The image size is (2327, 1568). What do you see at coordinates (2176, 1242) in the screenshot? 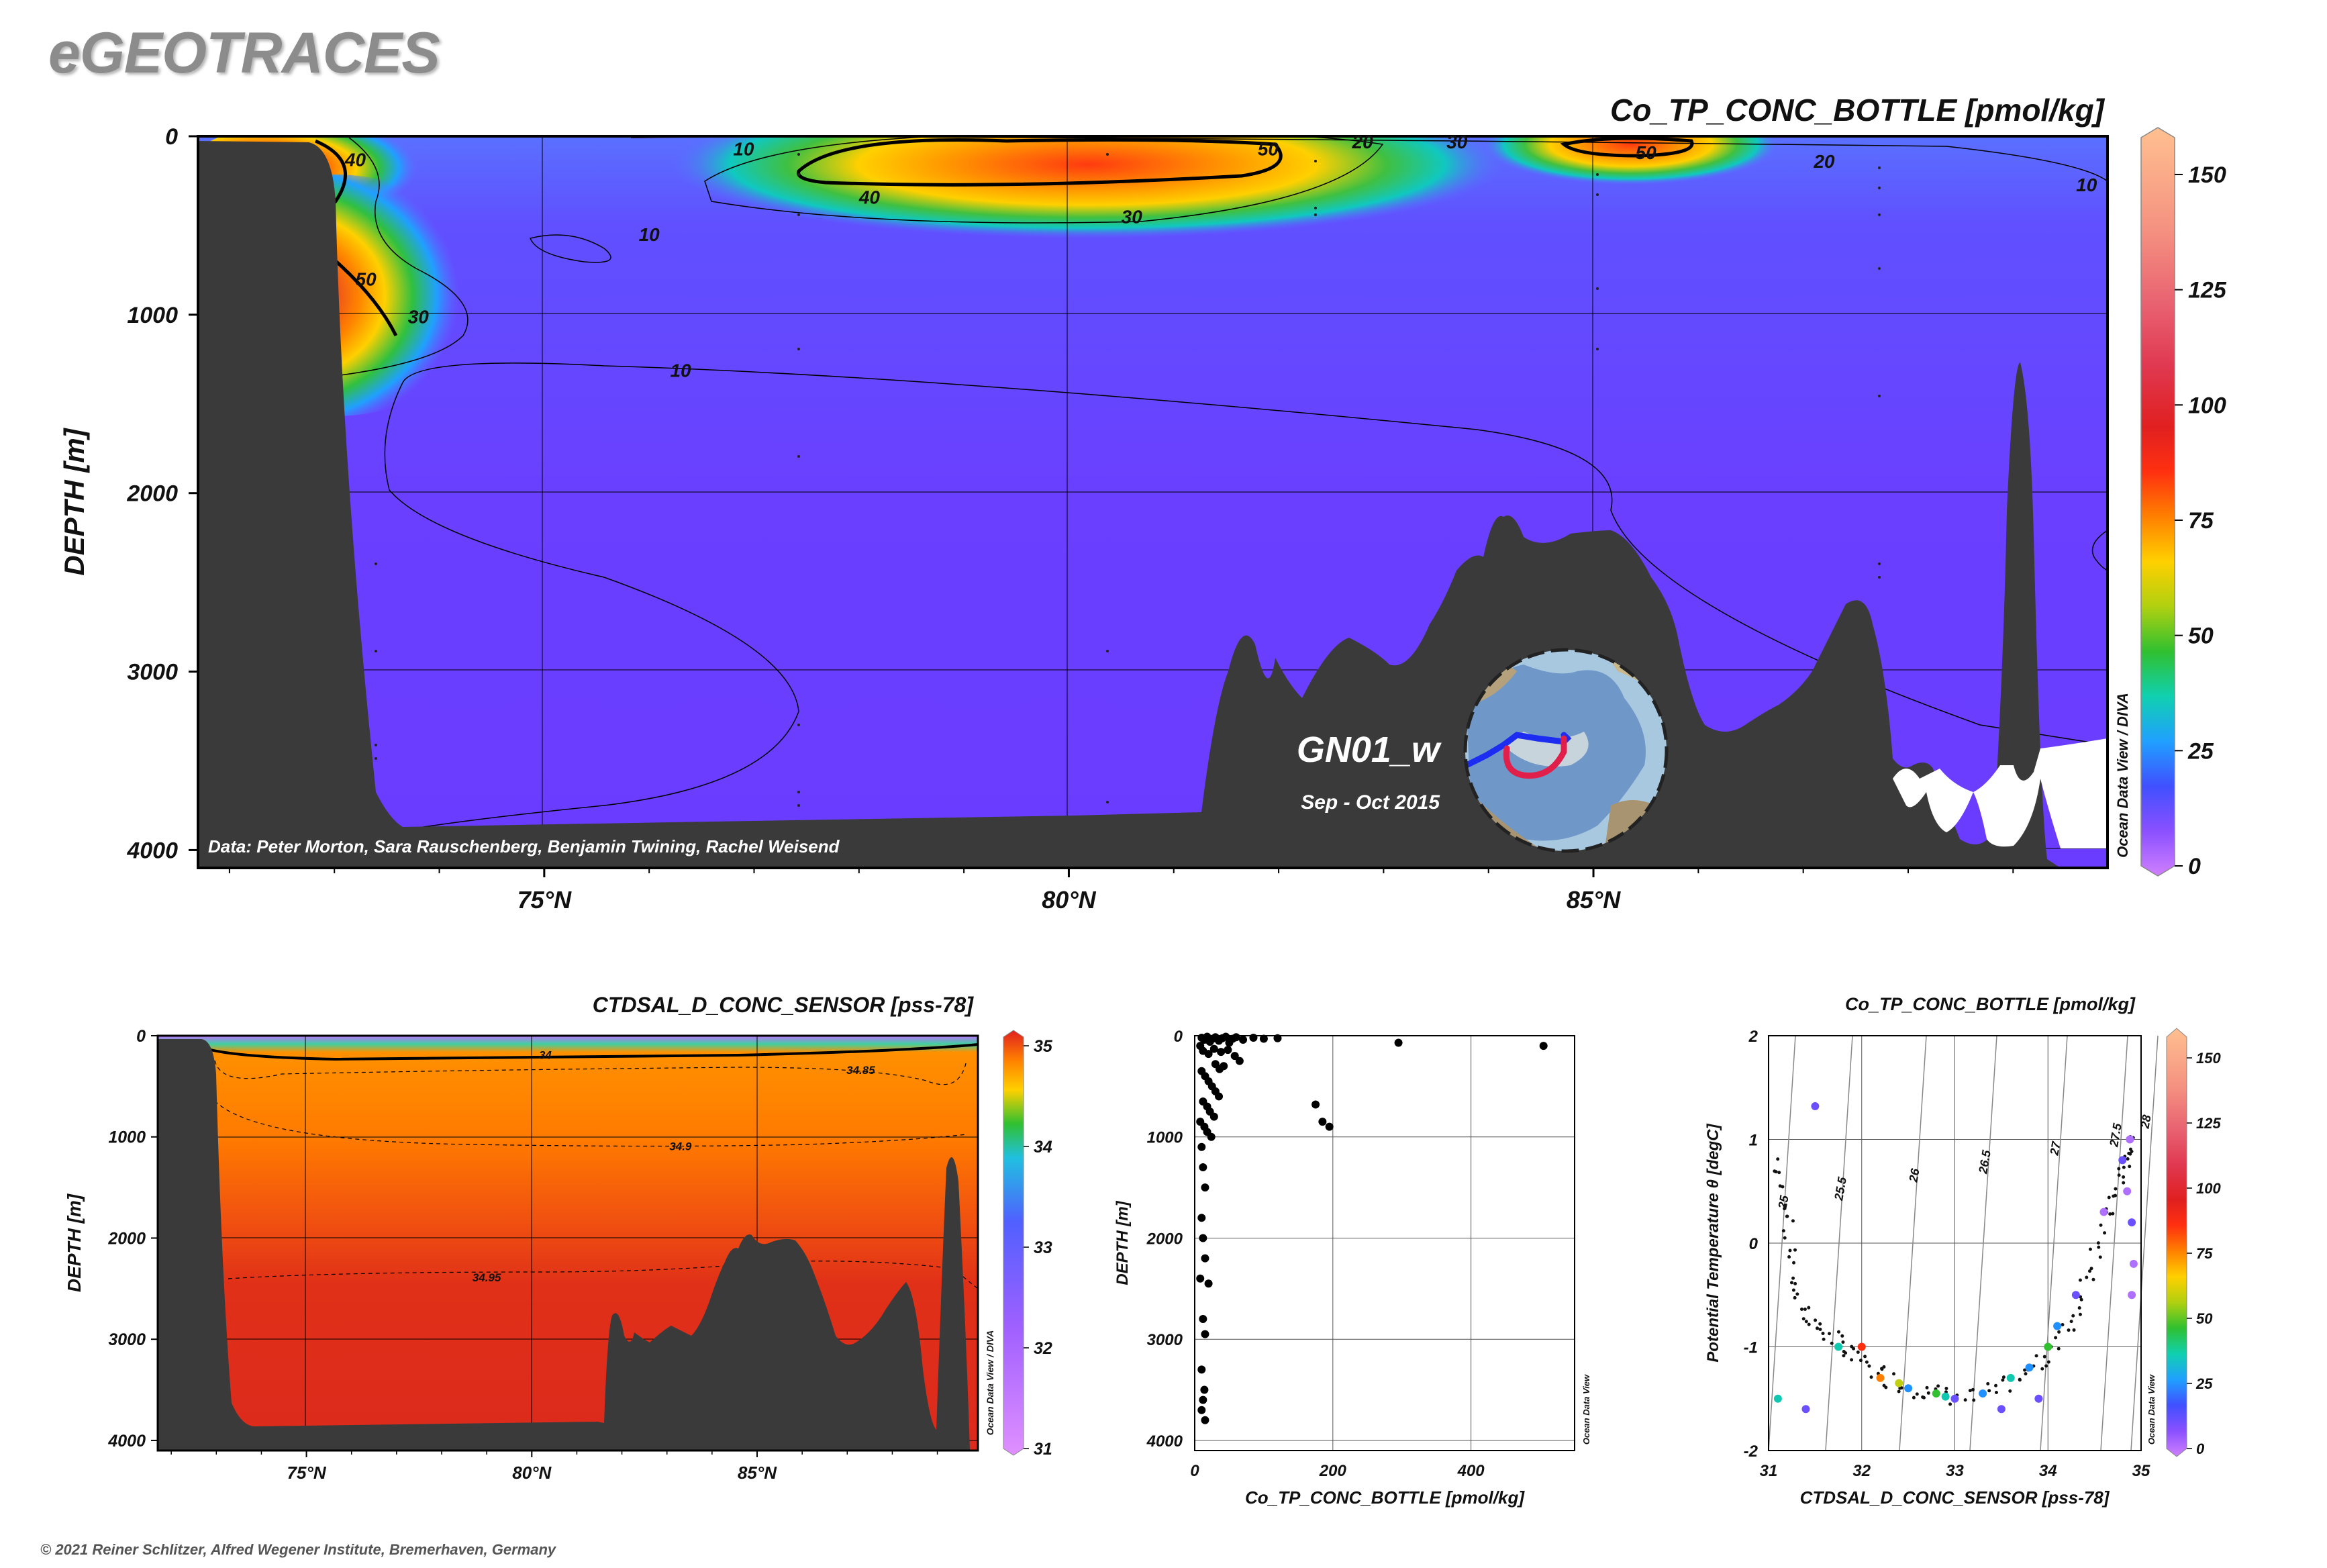
I see `ts-colorbar` at bounding box center [2176, 1242].